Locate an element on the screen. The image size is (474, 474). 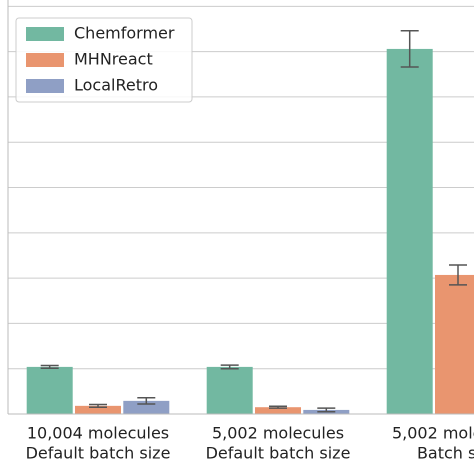
legend: Chemformer MHNreact LocalRetro is located at coordinates (104, 60).